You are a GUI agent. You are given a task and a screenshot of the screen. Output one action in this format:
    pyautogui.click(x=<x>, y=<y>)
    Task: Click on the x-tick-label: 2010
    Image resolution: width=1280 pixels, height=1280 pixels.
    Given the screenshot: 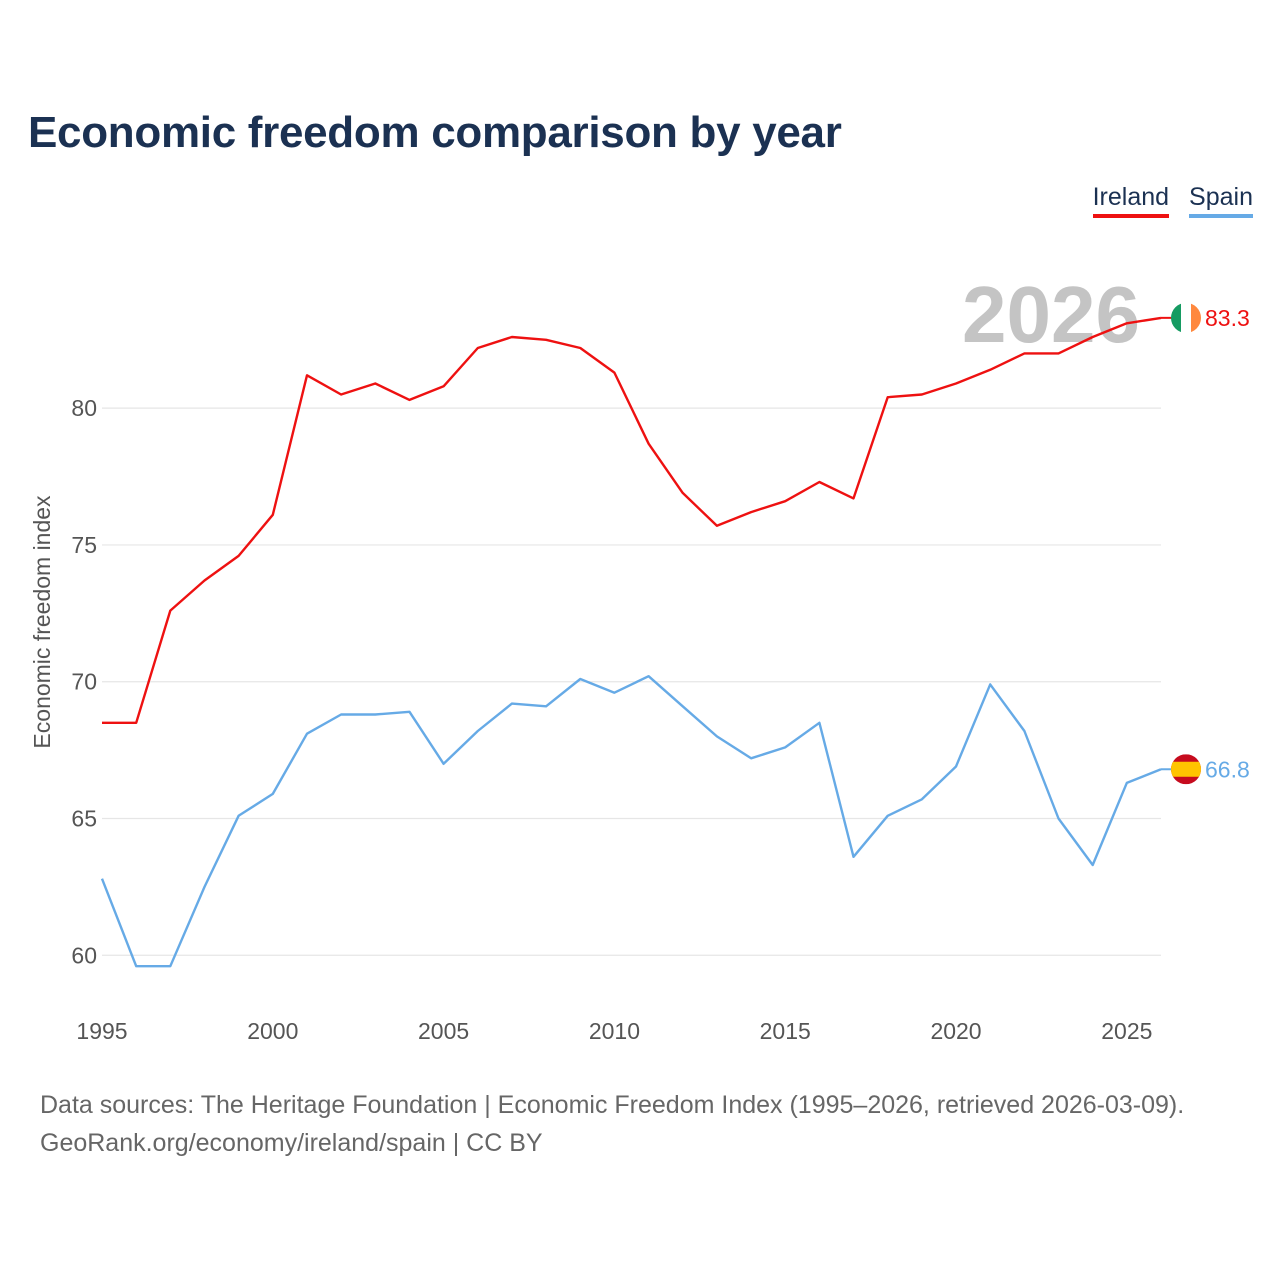 What is the action you would take?
    pyautogui.click(x=614, y=1031)
    